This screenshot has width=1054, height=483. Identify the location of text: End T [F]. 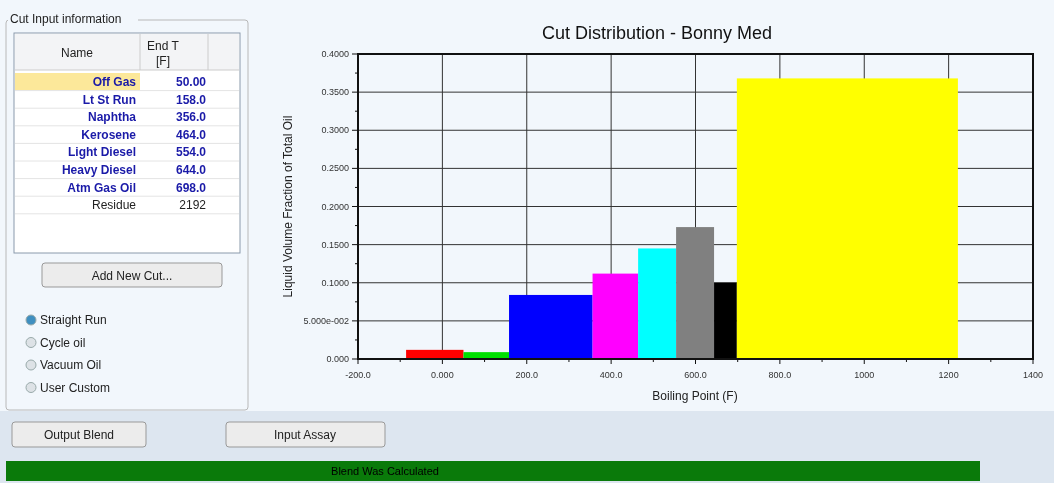
(163, 53).